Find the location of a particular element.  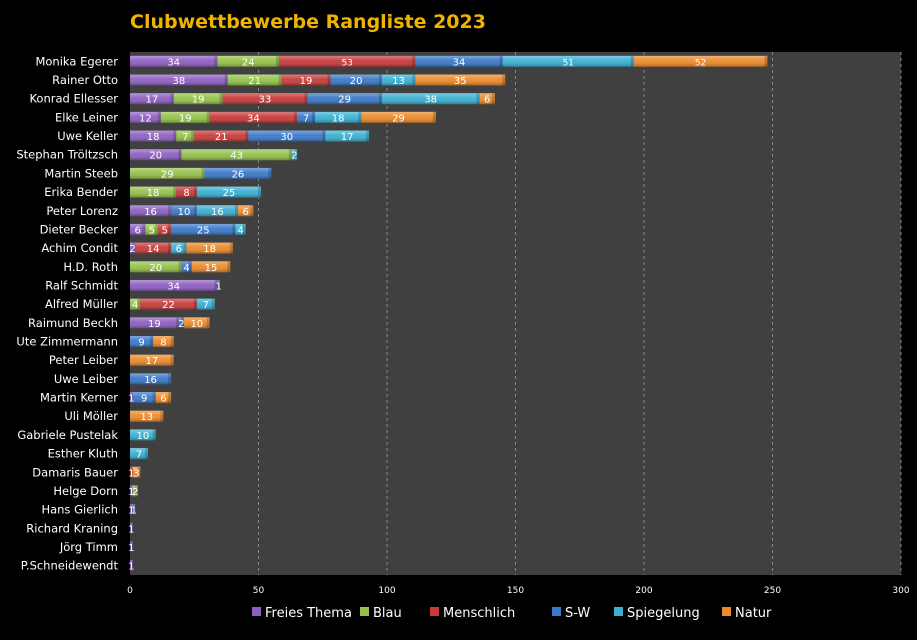

data-label: 52 is located at coordinates (700, 63).